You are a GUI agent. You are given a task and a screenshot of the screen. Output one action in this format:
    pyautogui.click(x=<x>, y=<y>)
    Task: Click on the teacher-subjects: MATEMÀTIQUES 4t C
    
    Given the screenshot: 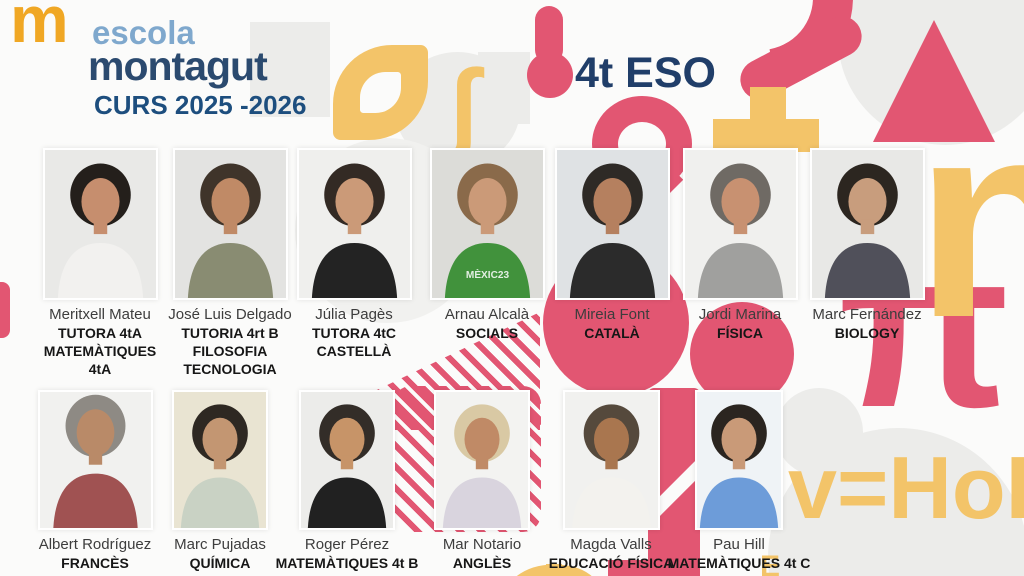 What is the action you would take?
    pyautogui.click(x=739, y=563)
    